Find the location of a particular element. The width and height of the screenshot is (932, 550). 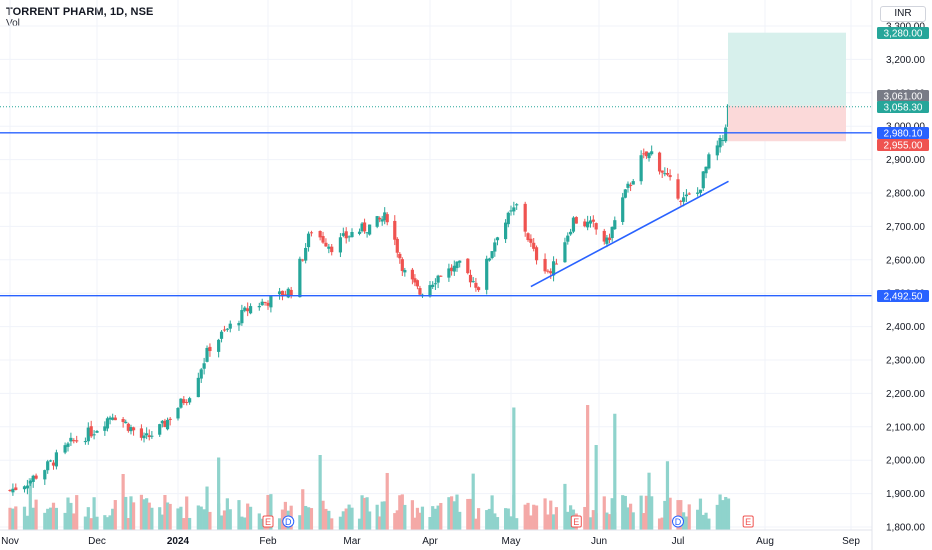

x-tick-label: Jul is located at coordinates (678, 541).